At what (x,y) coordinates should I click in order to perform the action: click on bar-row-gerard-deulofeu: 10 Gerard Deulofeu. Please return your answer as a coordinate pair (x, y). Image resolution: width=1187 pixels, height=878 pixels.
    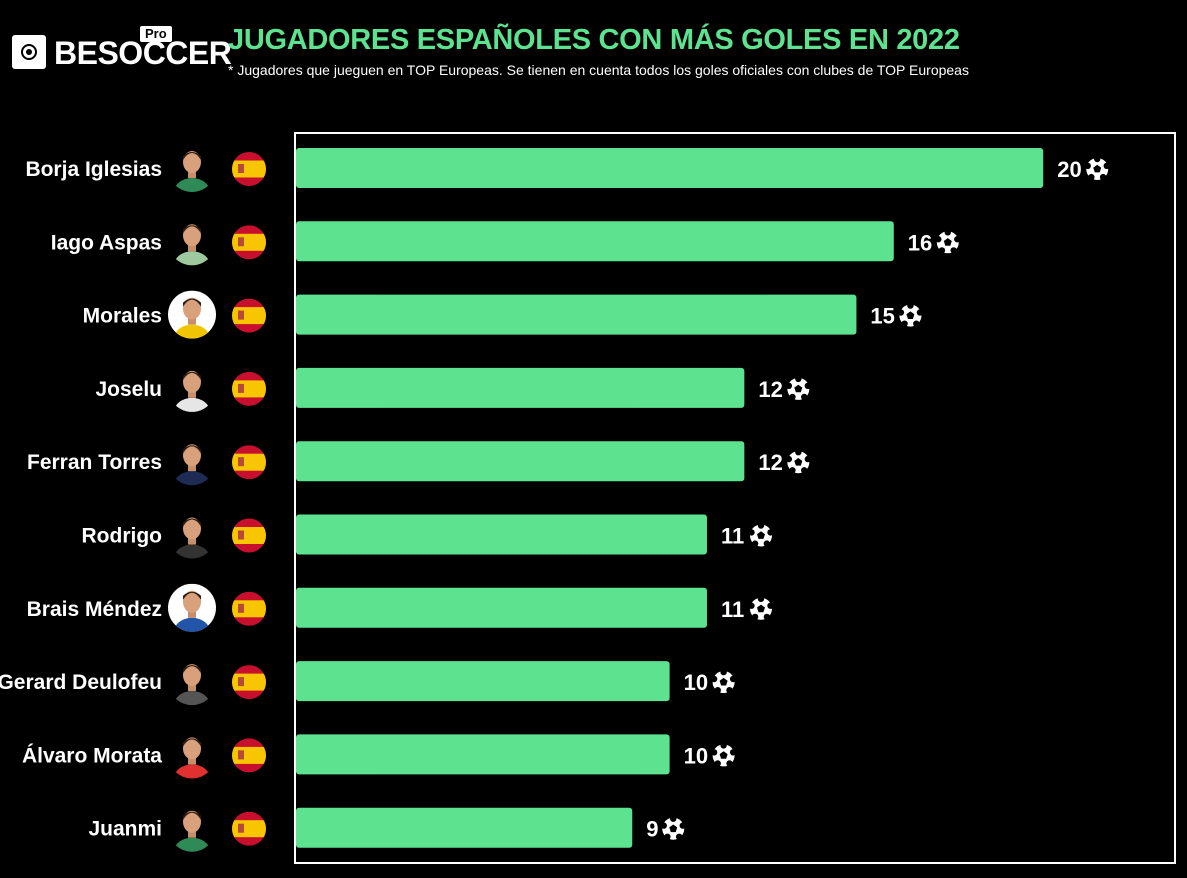
    Looking at the image, I should click on (368, 681).